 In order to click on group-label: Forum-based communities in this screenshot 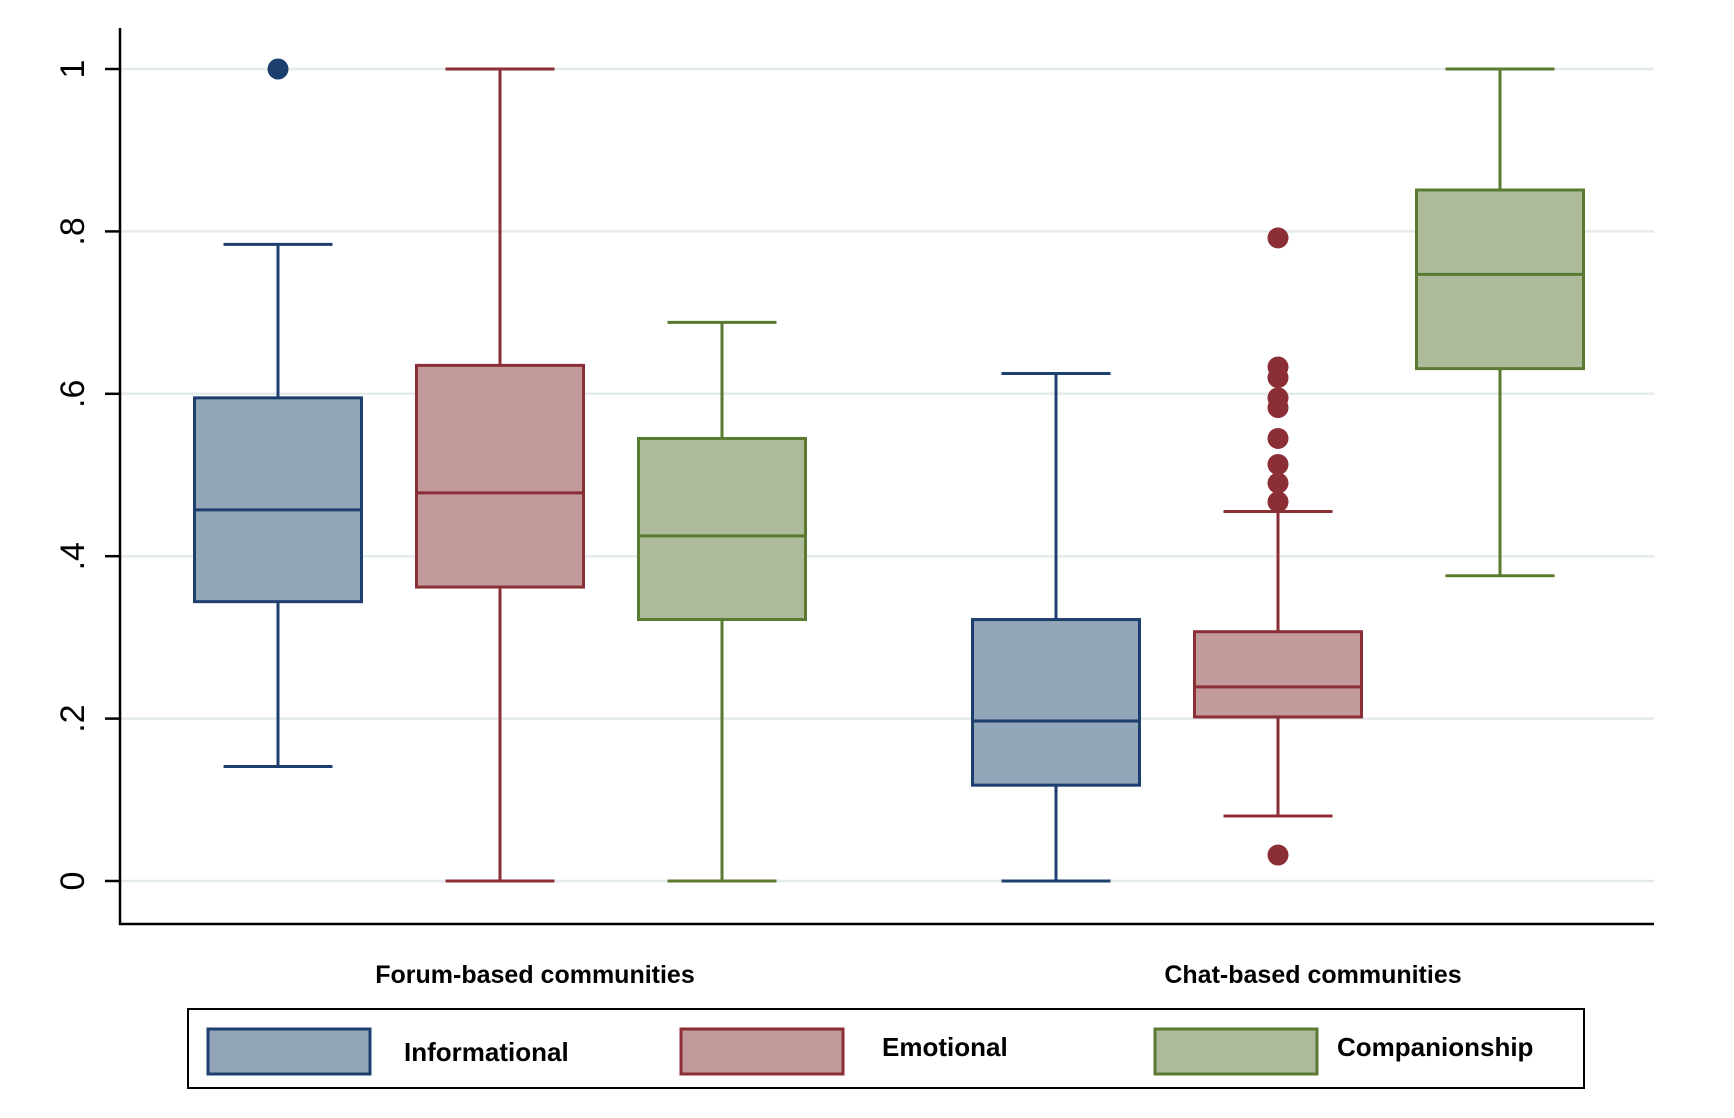, I will do `click(535, 975)`.